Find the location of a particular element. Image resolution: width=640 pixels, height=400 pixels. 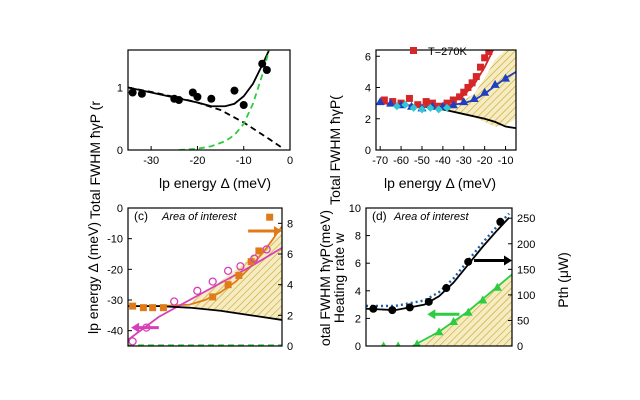

panel-b-xtick-label-6: -10 is located at coordinates (506, 161).